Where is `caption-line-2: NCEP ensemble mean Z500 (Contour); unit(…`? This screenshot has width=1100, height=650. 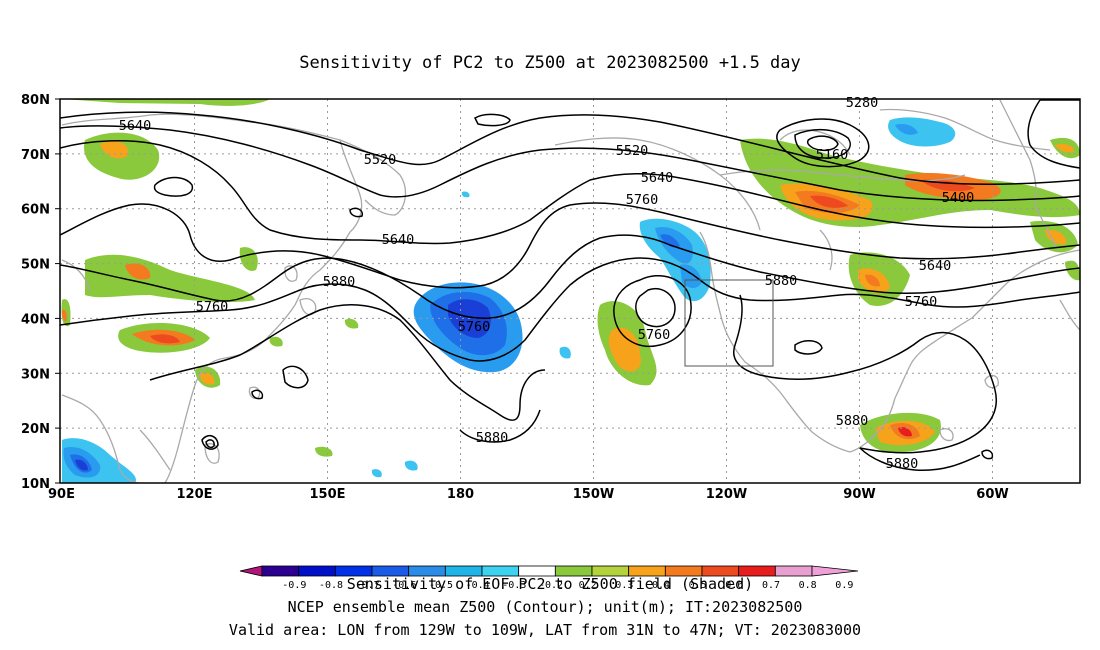 caption-line-2: NCEP ensemble mean Z500 (Contour); unit(… is located at coordinates (545, 607).